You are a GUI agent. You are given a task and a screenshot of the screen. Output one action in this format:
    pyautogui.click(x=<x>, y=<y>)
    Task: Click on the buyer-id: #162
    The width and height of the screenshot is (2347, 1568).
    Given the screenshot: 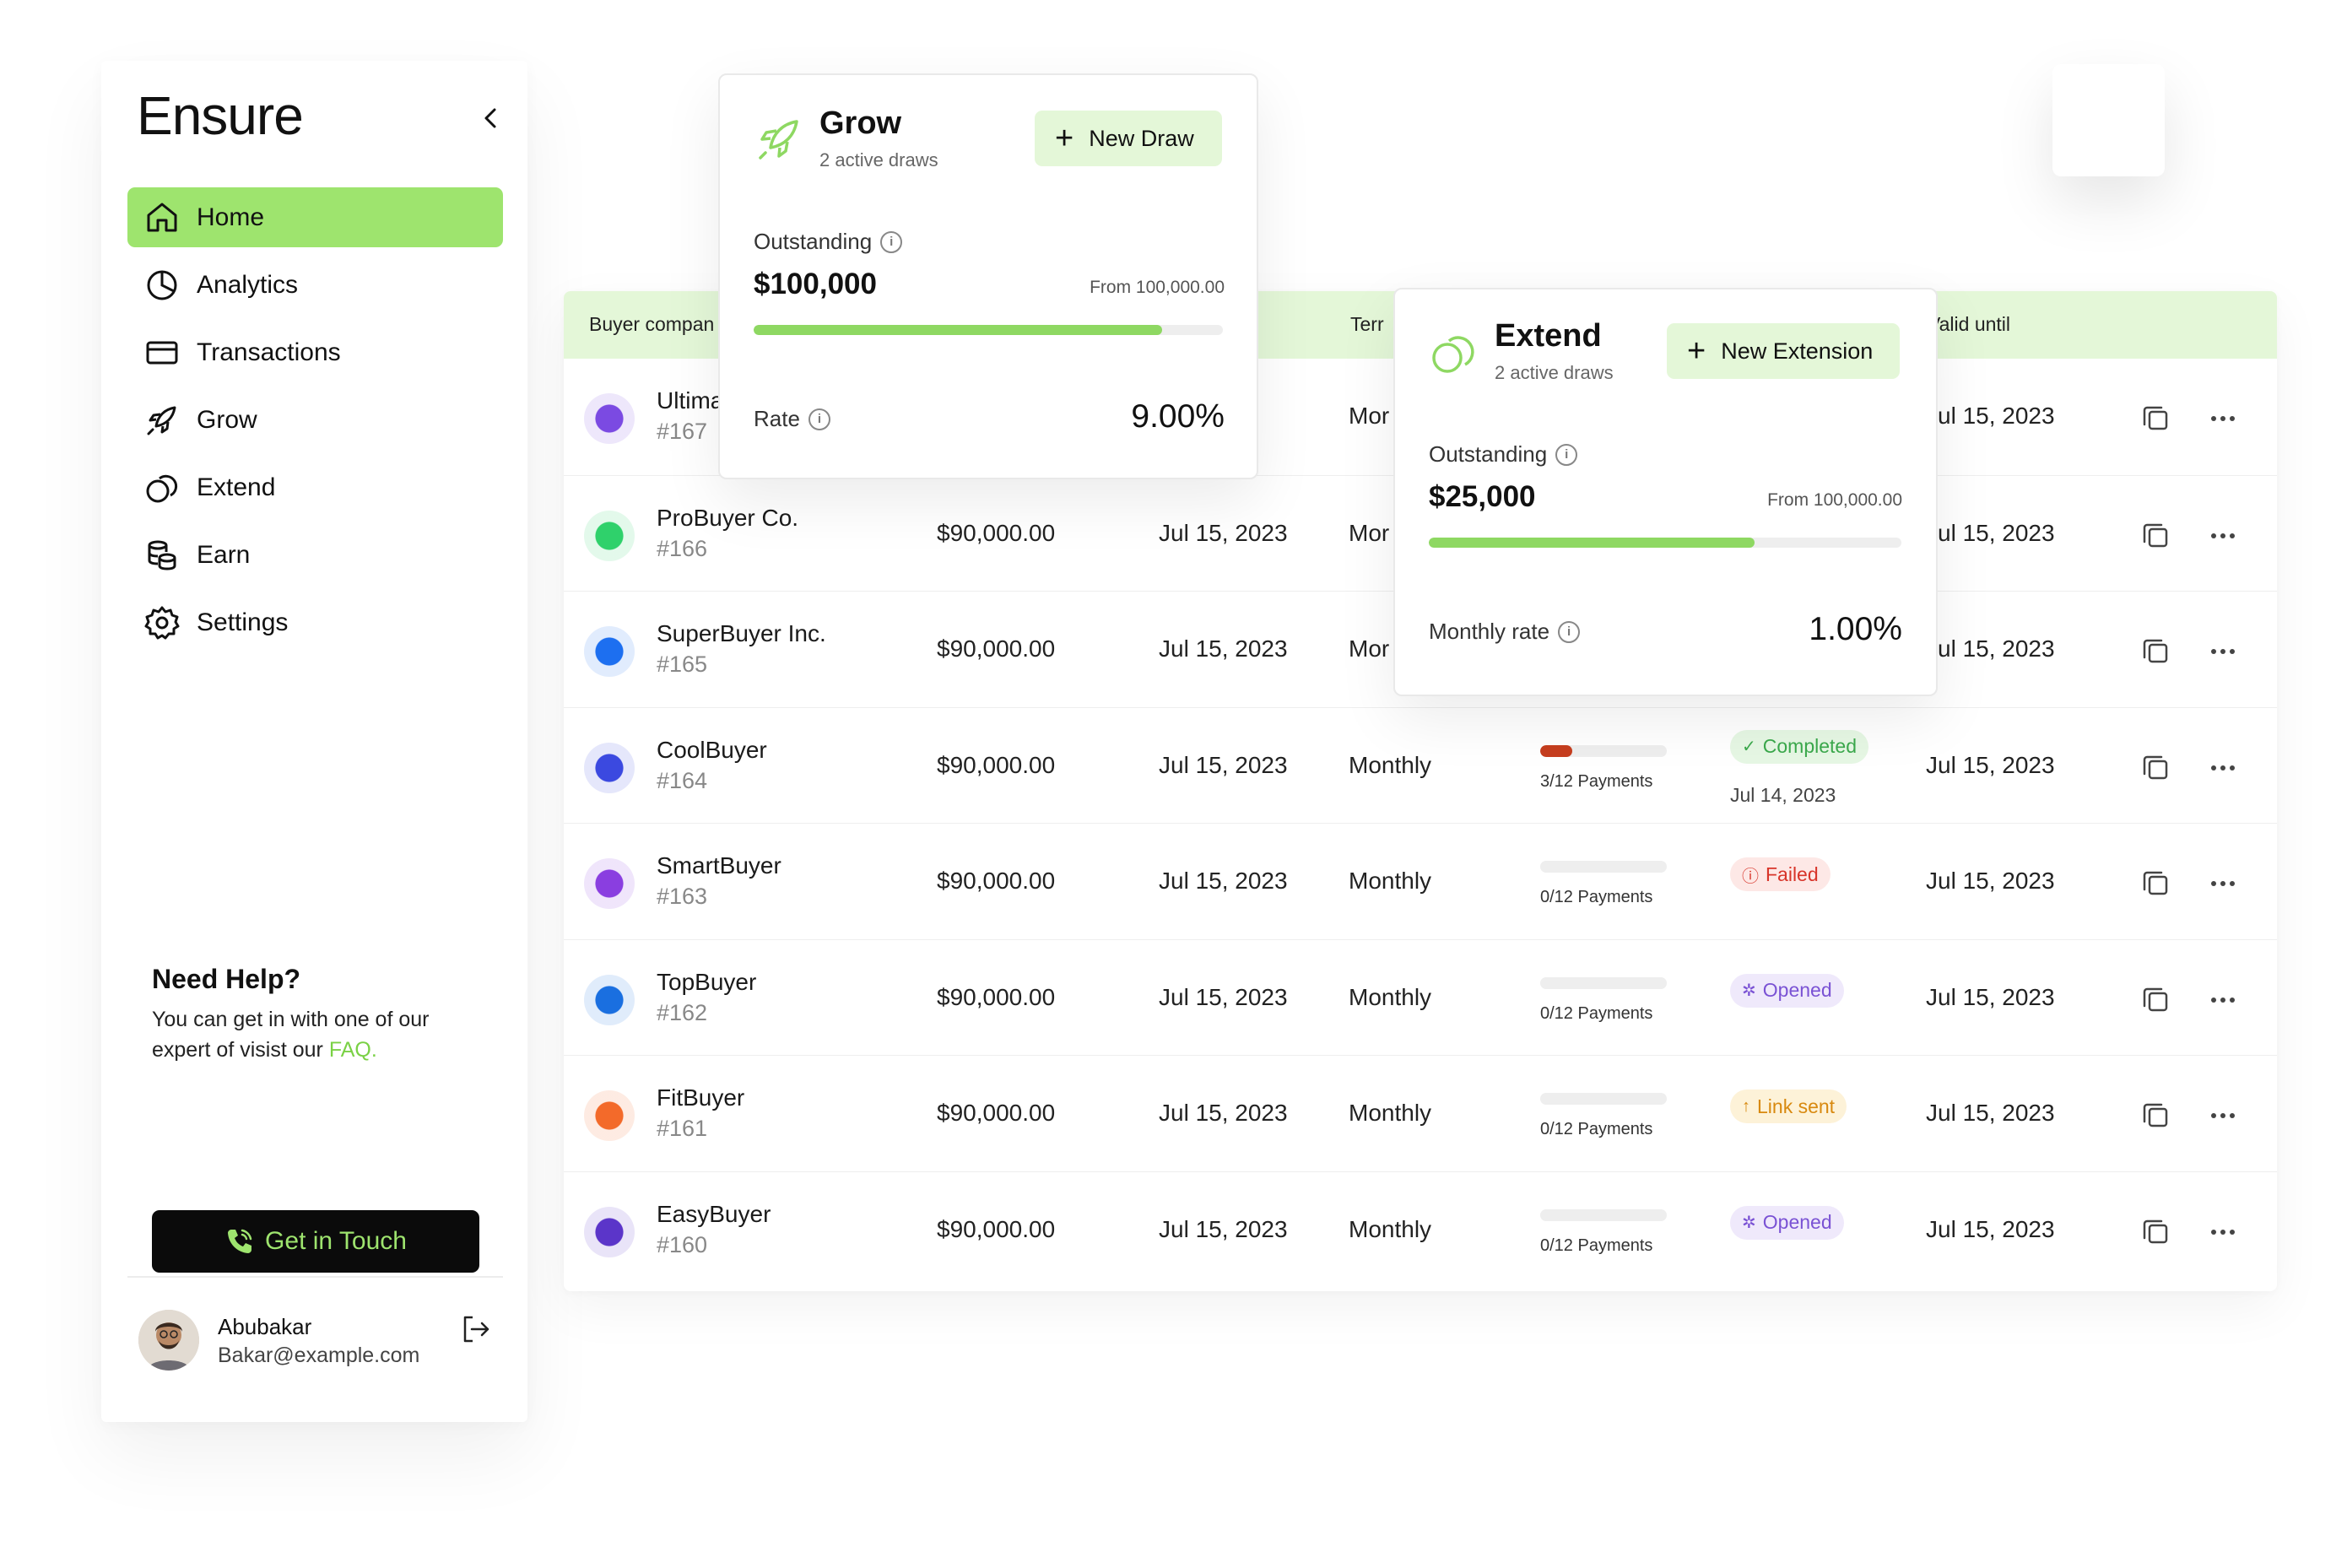 What is the action you would take?
    pyautogui.click(x=682, y=1012)
    